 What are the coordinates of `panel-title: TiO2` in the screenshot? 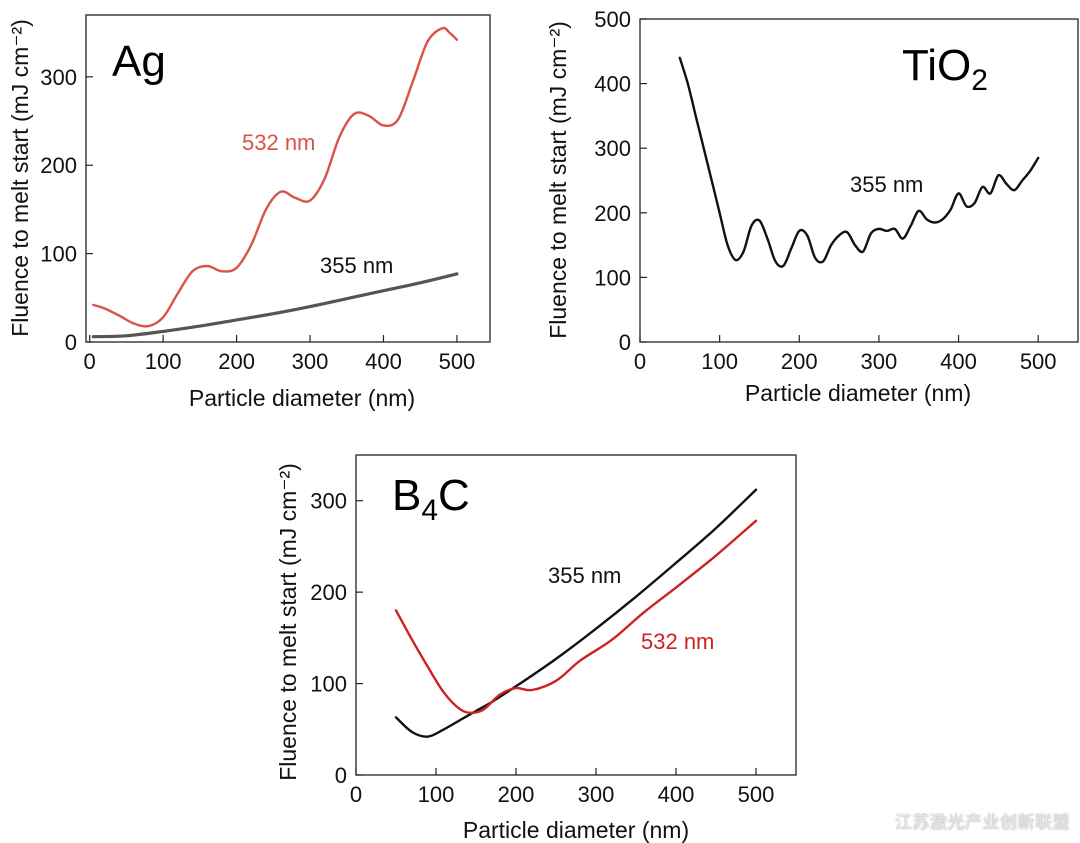 It's located at (945, 69).